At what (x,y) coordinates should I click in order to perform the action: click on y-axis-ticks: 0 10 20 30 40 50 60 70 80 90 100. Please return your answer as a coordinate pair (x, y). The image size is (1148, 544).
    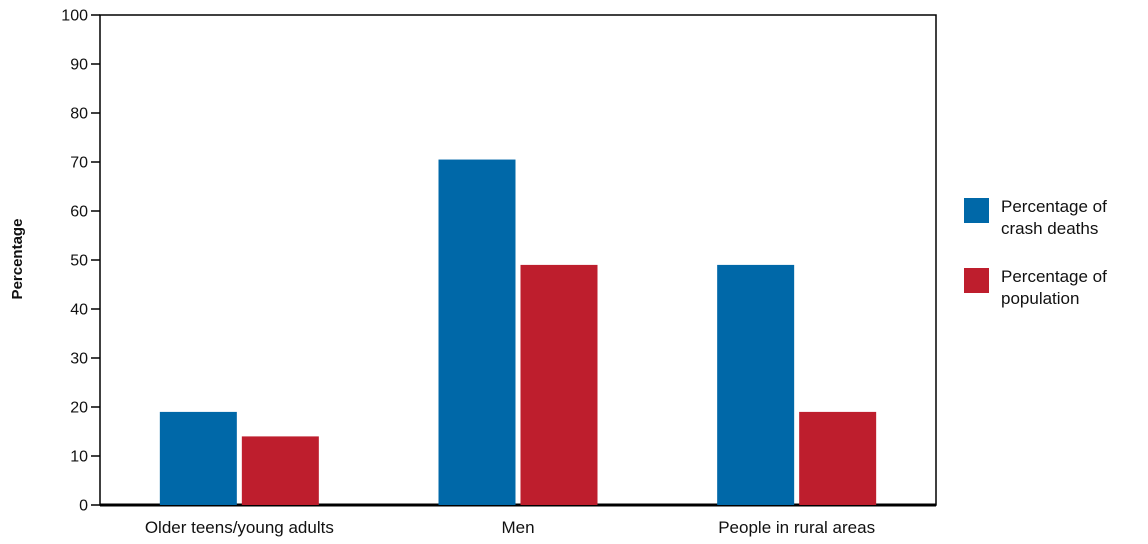
    Looking at the image, I should click on (80, 261).